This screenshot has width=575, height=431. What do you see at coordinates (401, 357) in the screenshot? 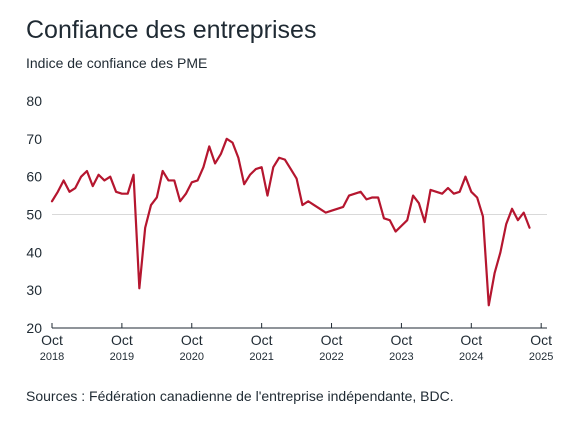
I see `x-tick-year-2023: 2023` at bounding box center [401, 357].